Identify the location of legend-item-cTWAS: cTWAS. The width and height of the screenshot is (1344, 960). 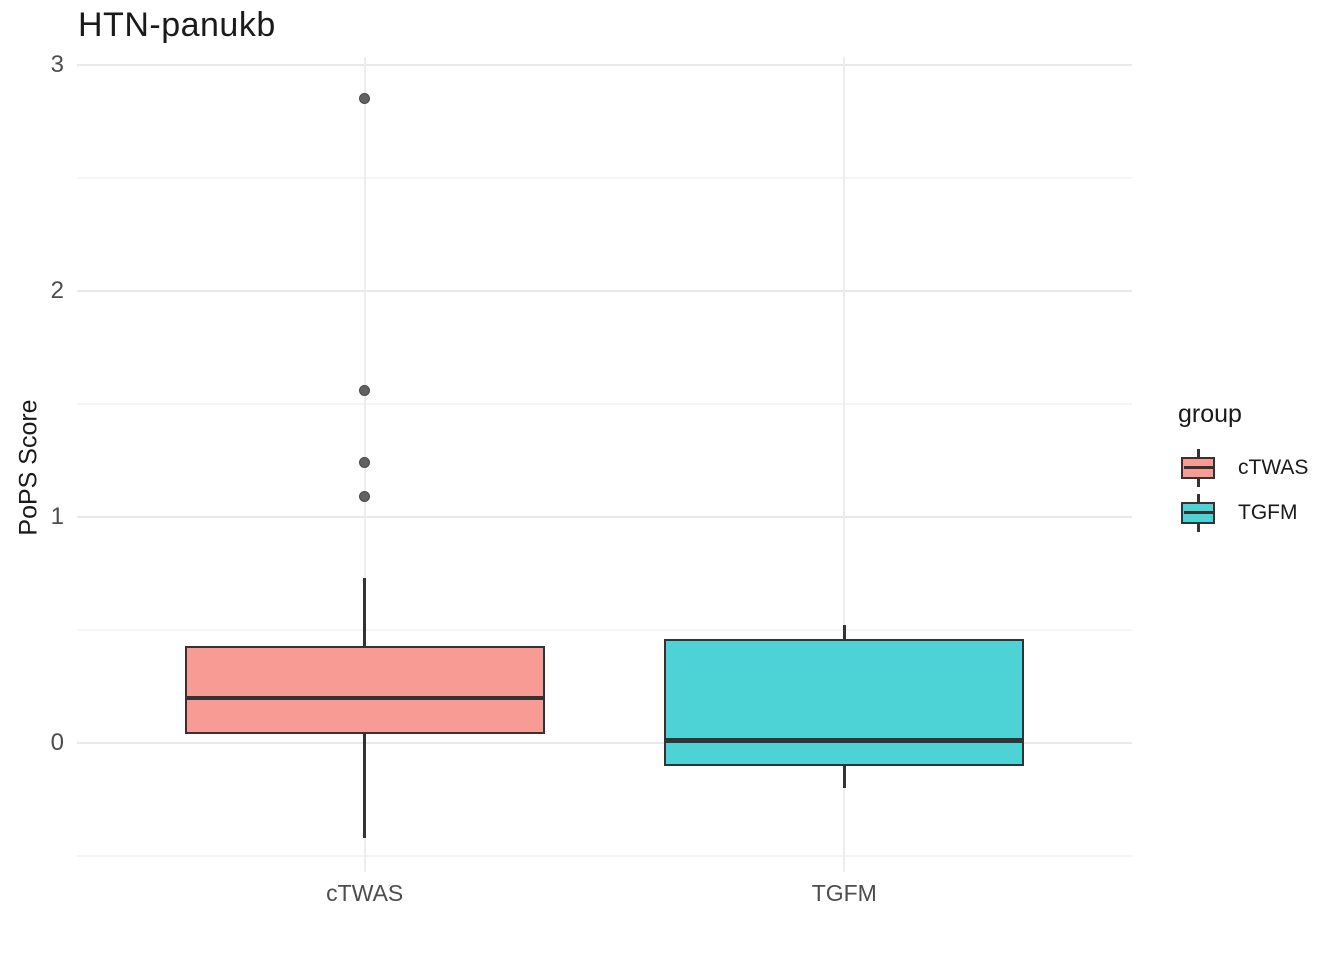
(1262, 467).